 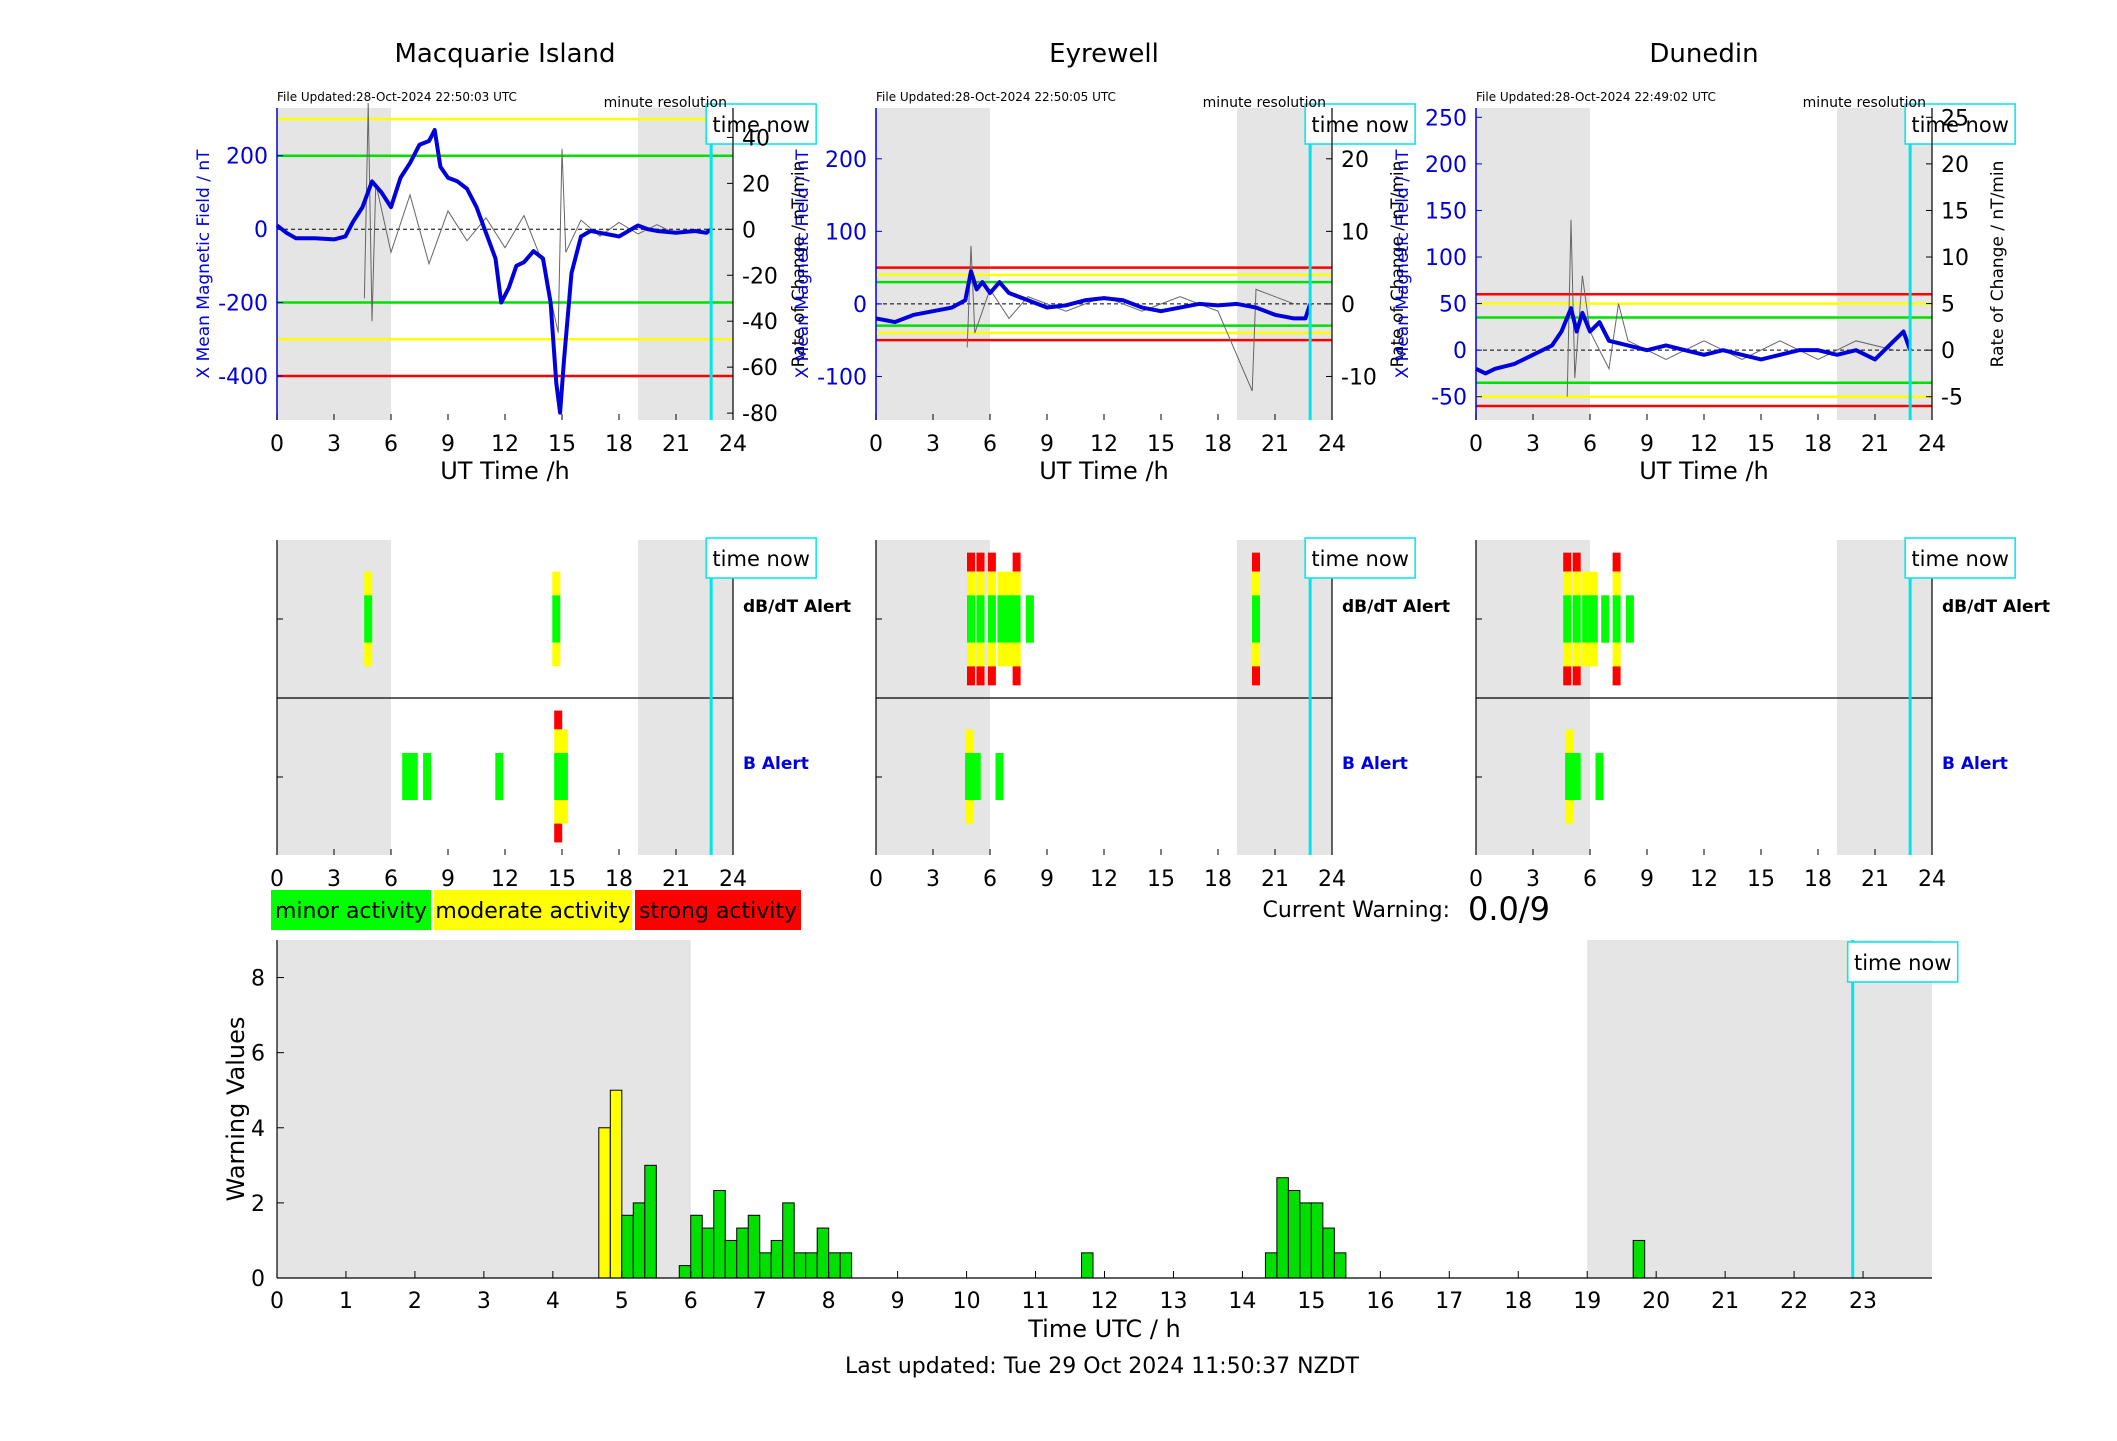 What do you see at coordinates (829, 1301) in the screenshot?
I see `xtick-label: 8` at bounding box center [829, 1301].